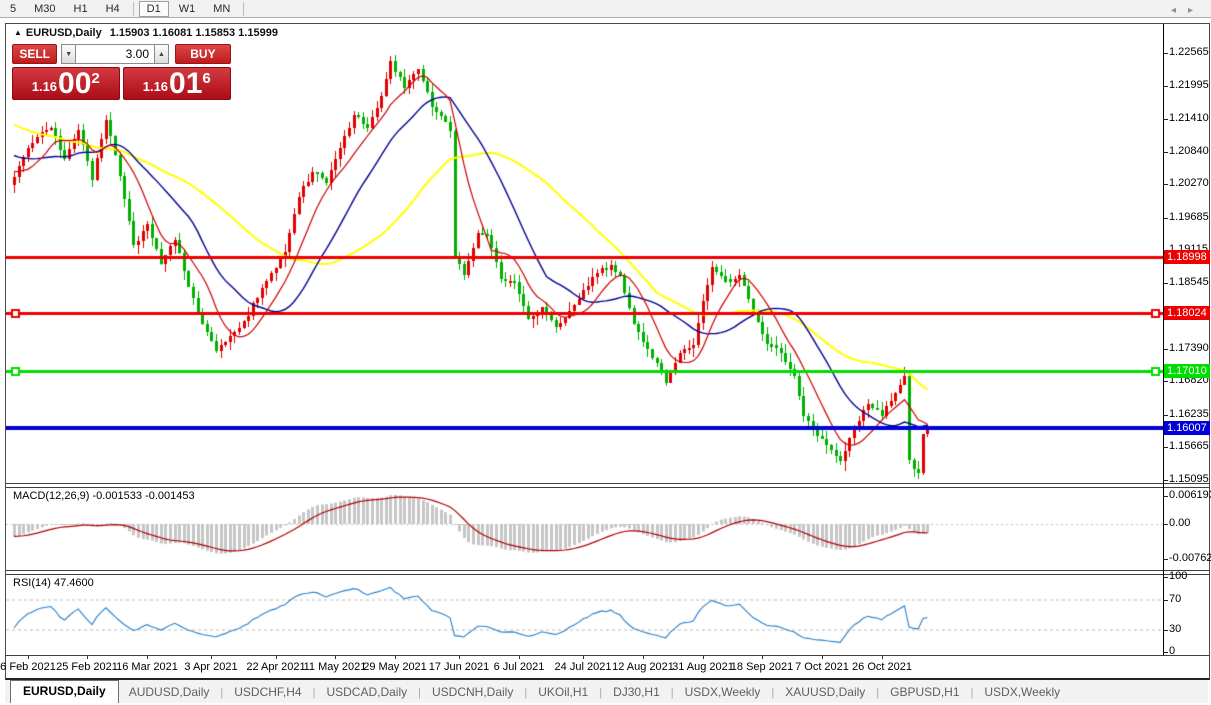  What do you see at coordinates (1189, 183) in the screenshot?
I see `price-axis-tick-label: 1.20270` at bounding box center [1189, 183].